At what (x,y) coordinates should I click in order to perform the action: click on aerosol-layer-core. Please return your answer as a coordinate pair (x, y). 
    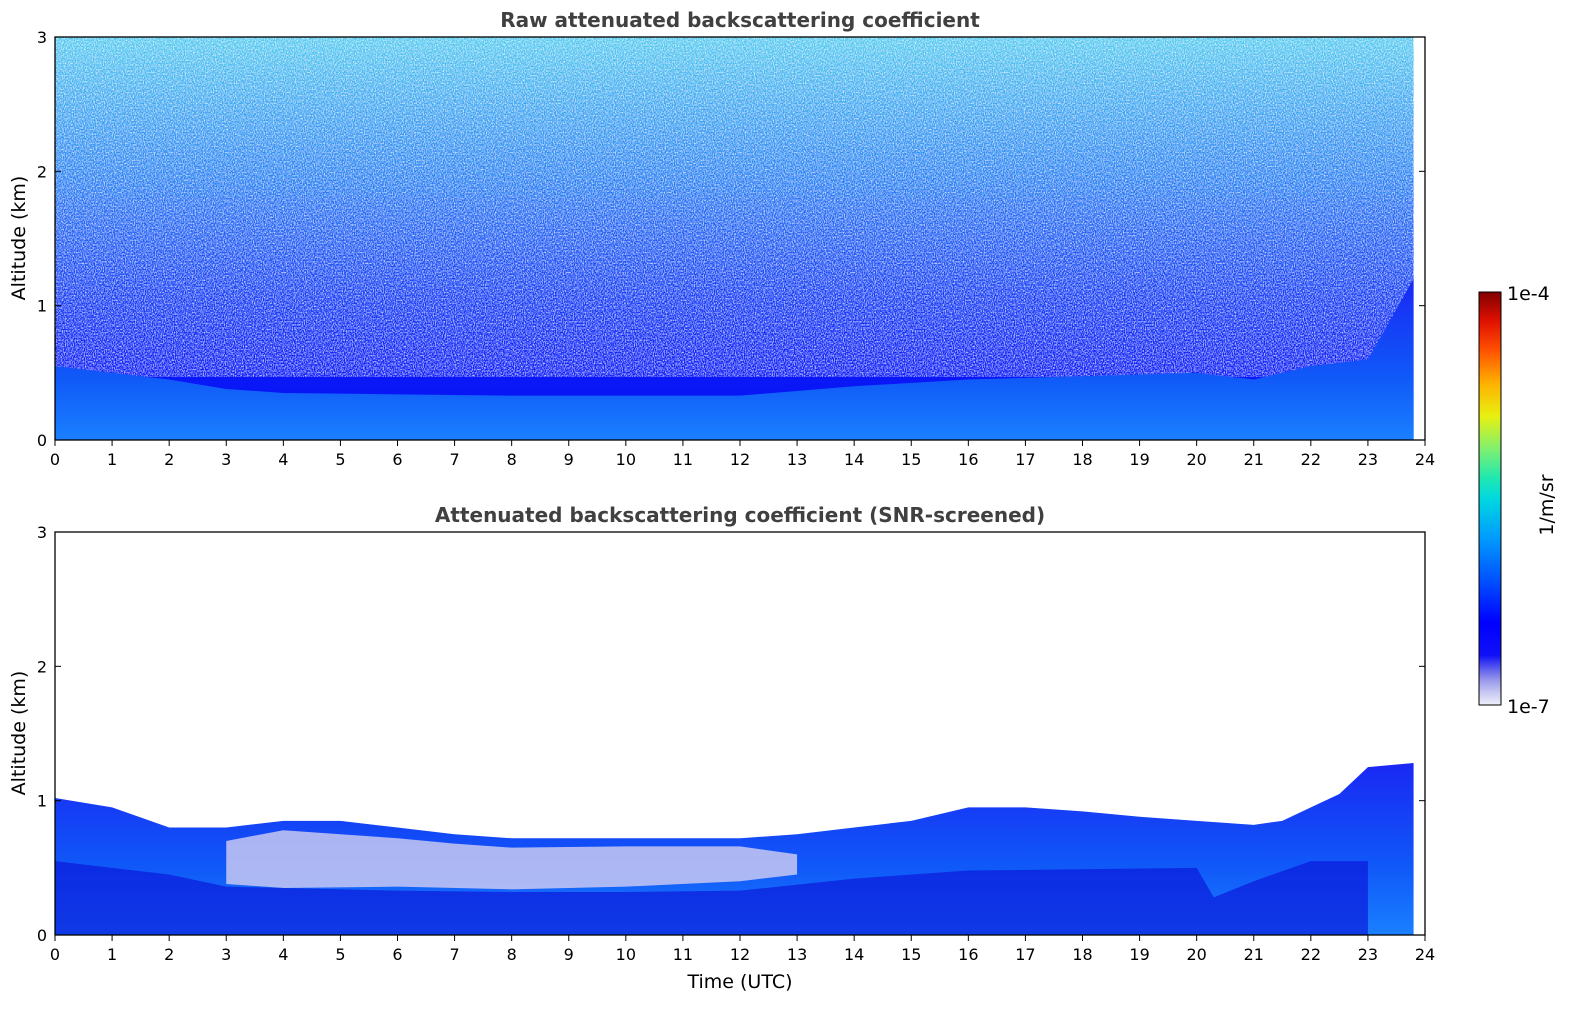
    Looking at the image, I should click on (711, 898).